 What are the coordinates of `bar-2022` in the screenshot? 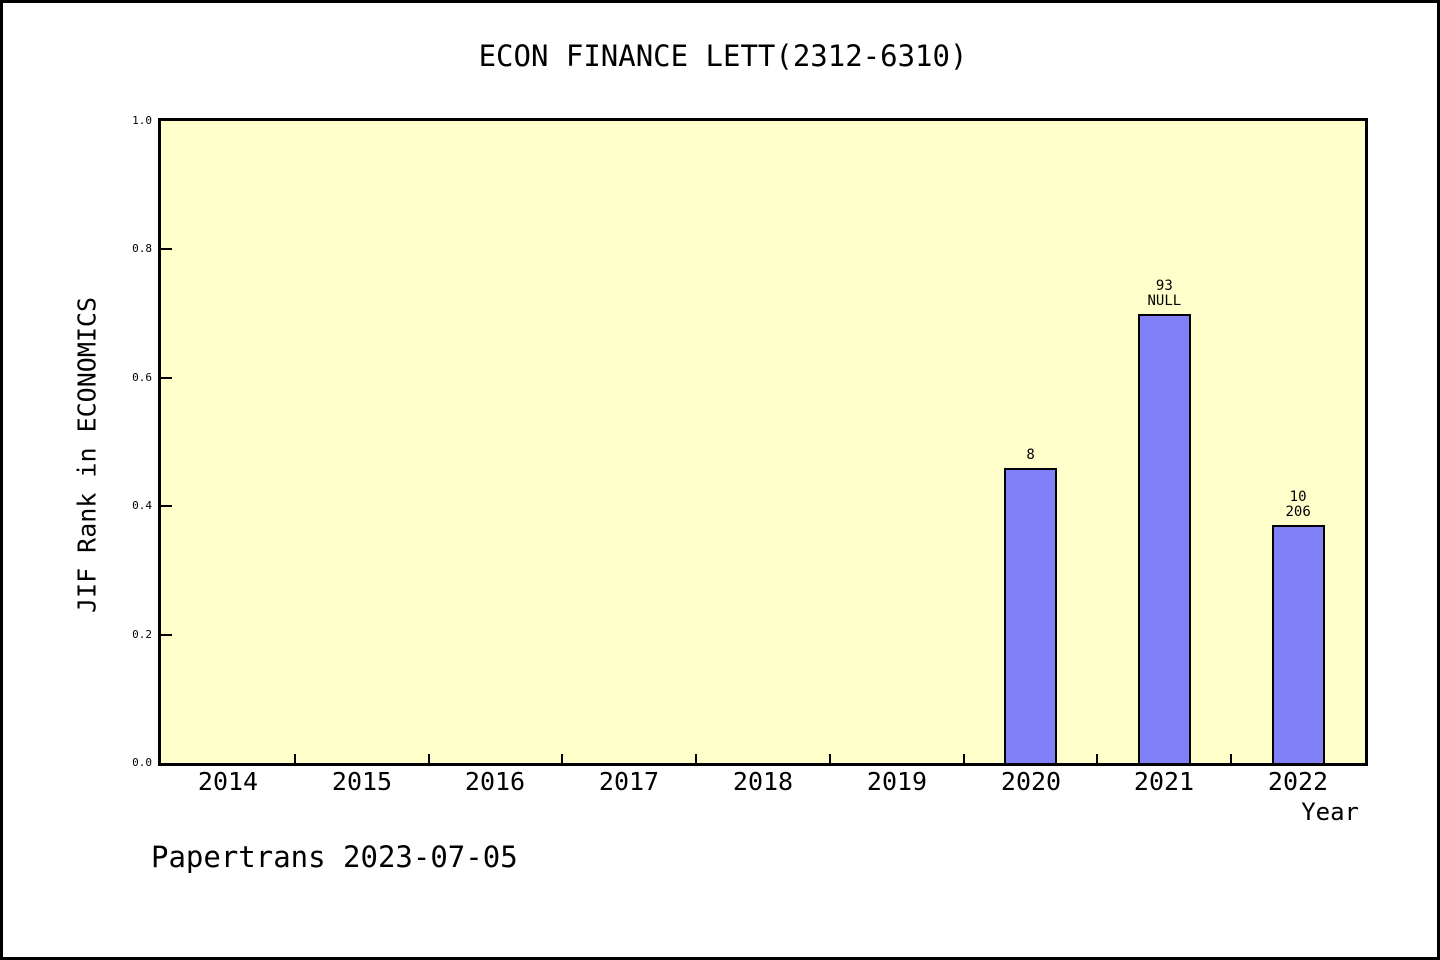 It's located at (1298, 644).